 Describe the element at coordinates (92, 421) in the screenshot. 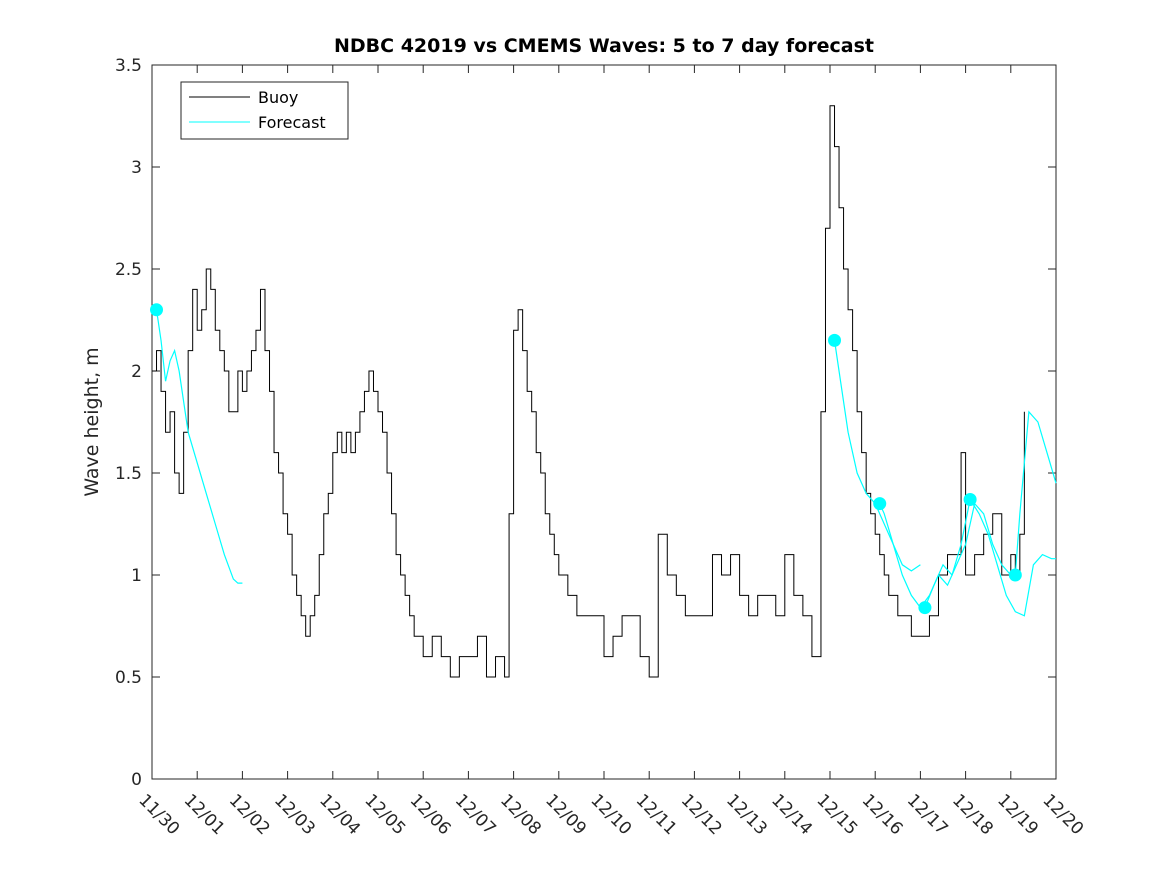

I see `y-axis-label: Wave height, m` at that location.